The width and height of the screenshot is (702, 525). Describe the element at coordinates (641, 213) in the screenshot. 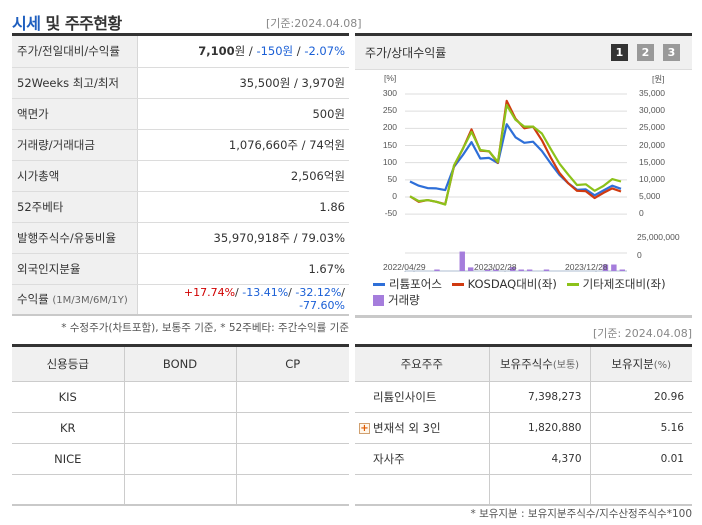

I see `right-axis-tick: 0` at that location.